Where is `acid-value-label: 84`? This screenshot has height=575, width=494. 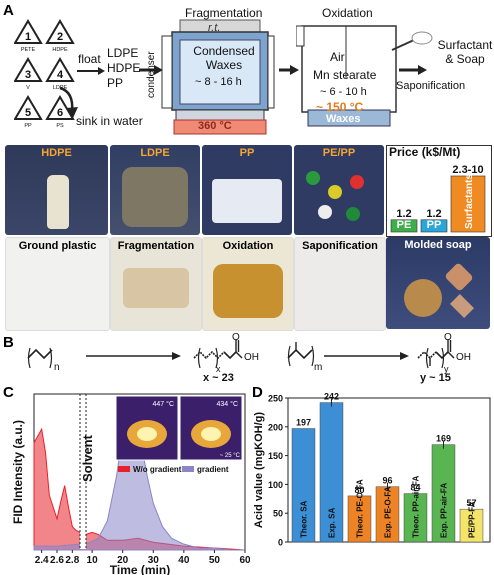 acid-value-label: 84 is located at coordinates (415, 488).